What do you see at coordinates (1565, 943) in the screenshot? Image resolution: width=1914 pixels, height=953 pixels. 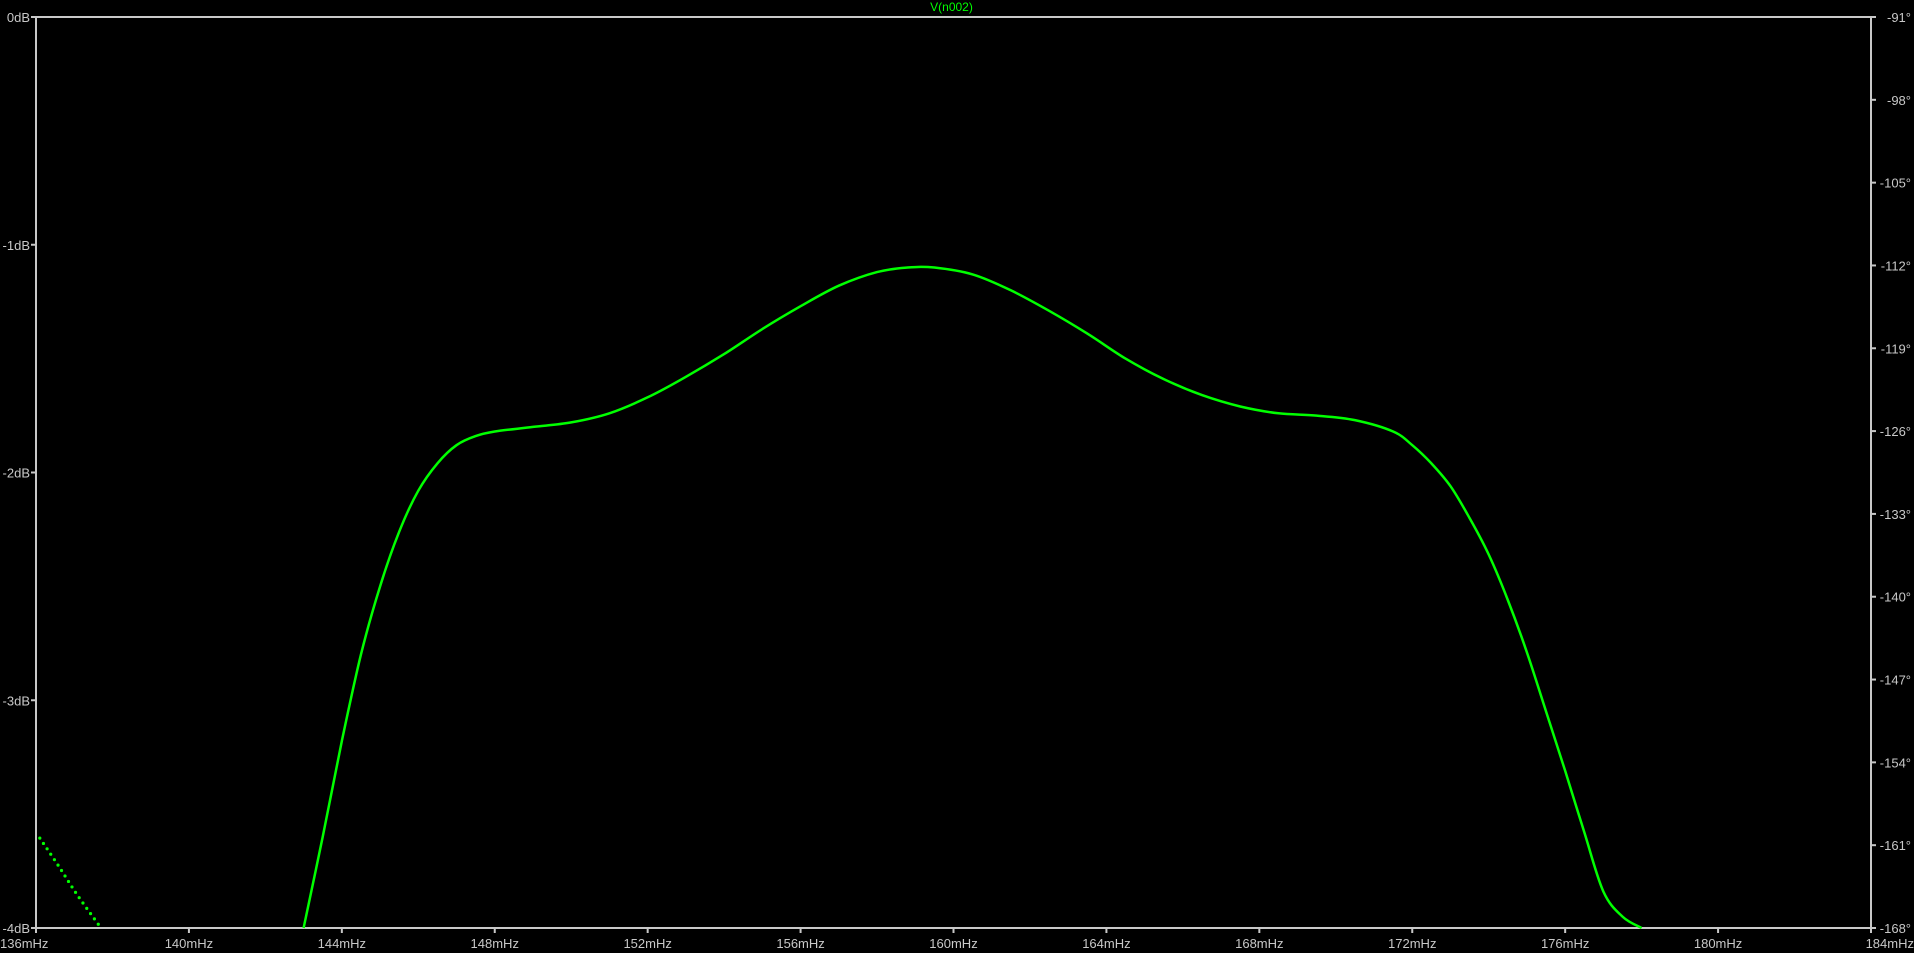 I see `x-tick-label: 176mHz` at bounding box center [1565, 943].